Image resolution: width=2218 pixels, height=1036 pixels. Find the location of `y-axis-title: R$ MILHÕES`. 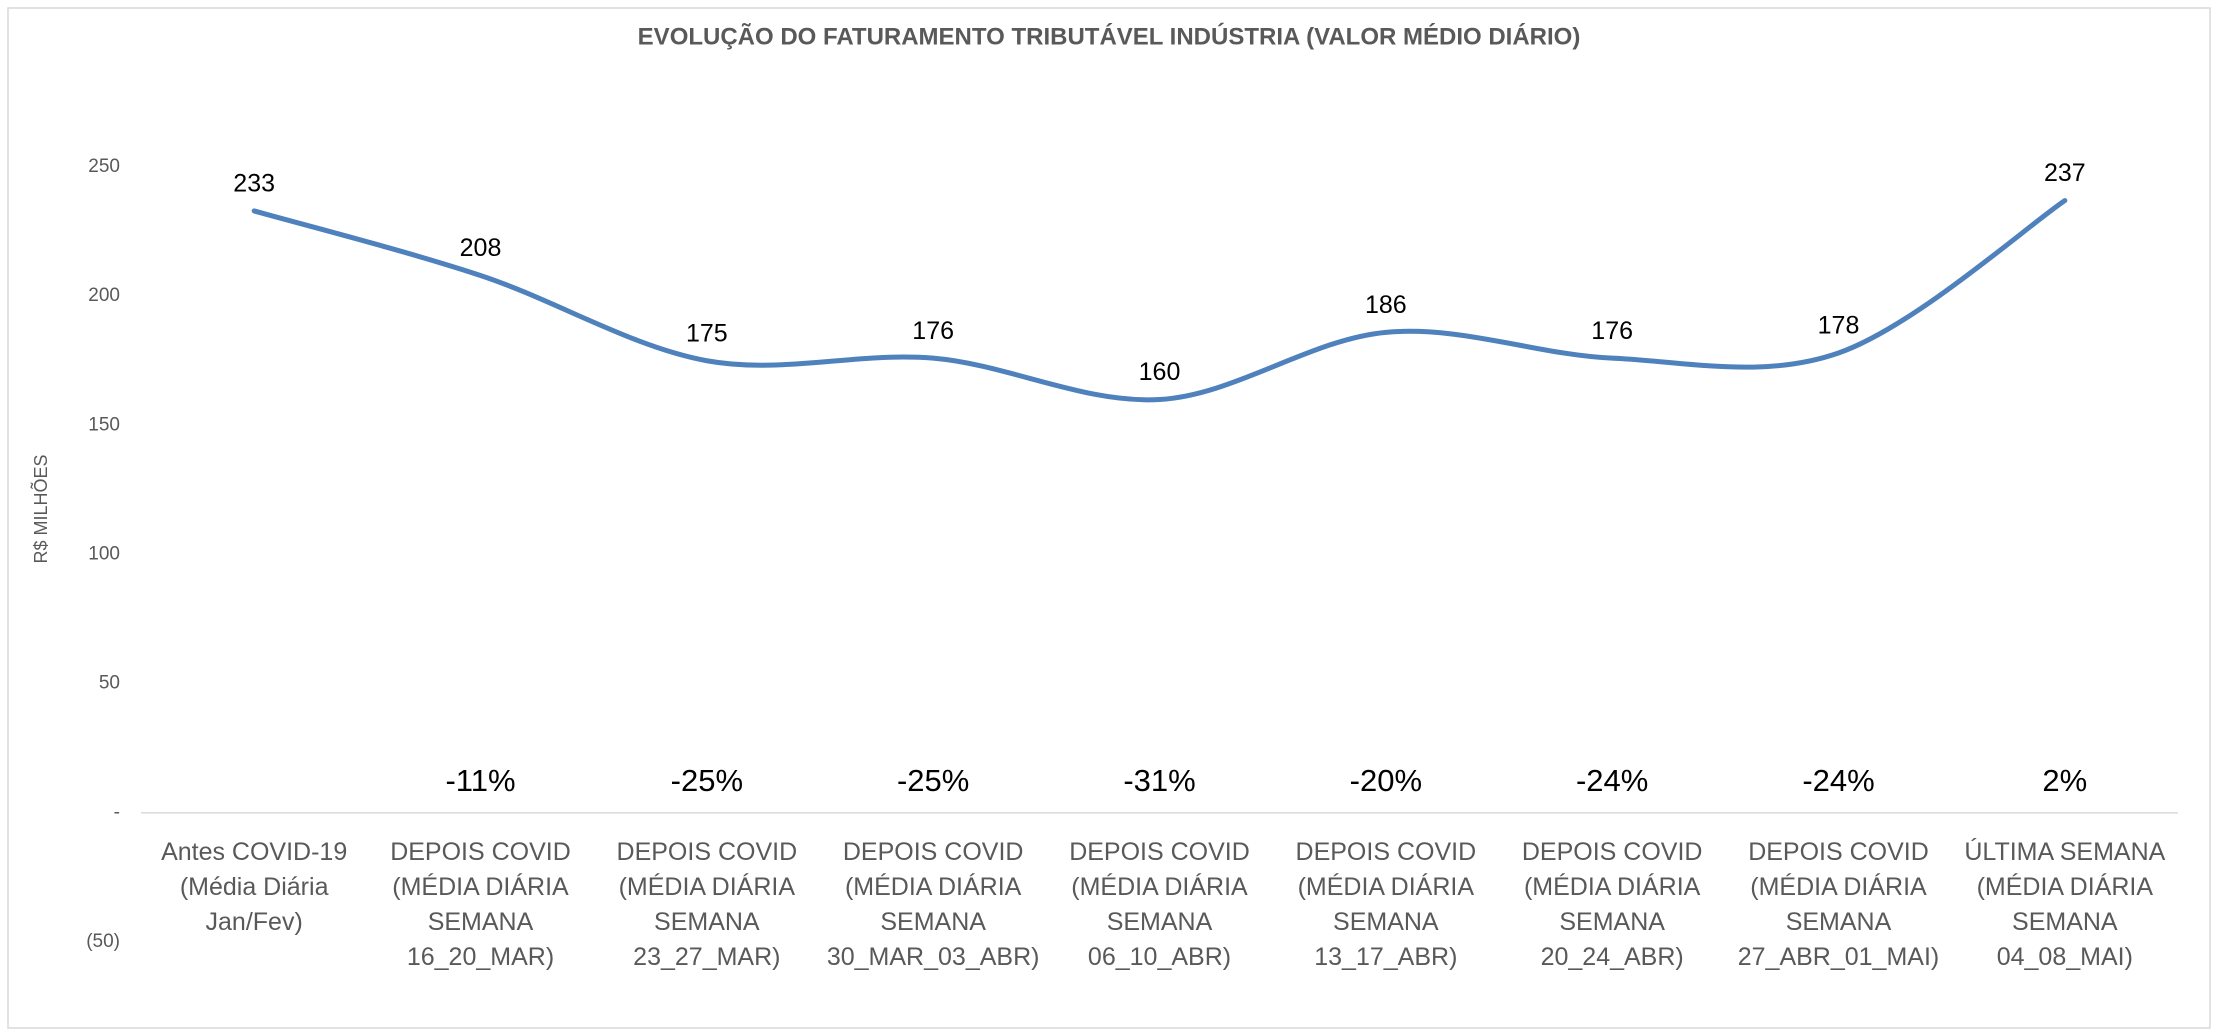

y-axis-title: R$ MILHÕES is located at coordinates (40, 508).